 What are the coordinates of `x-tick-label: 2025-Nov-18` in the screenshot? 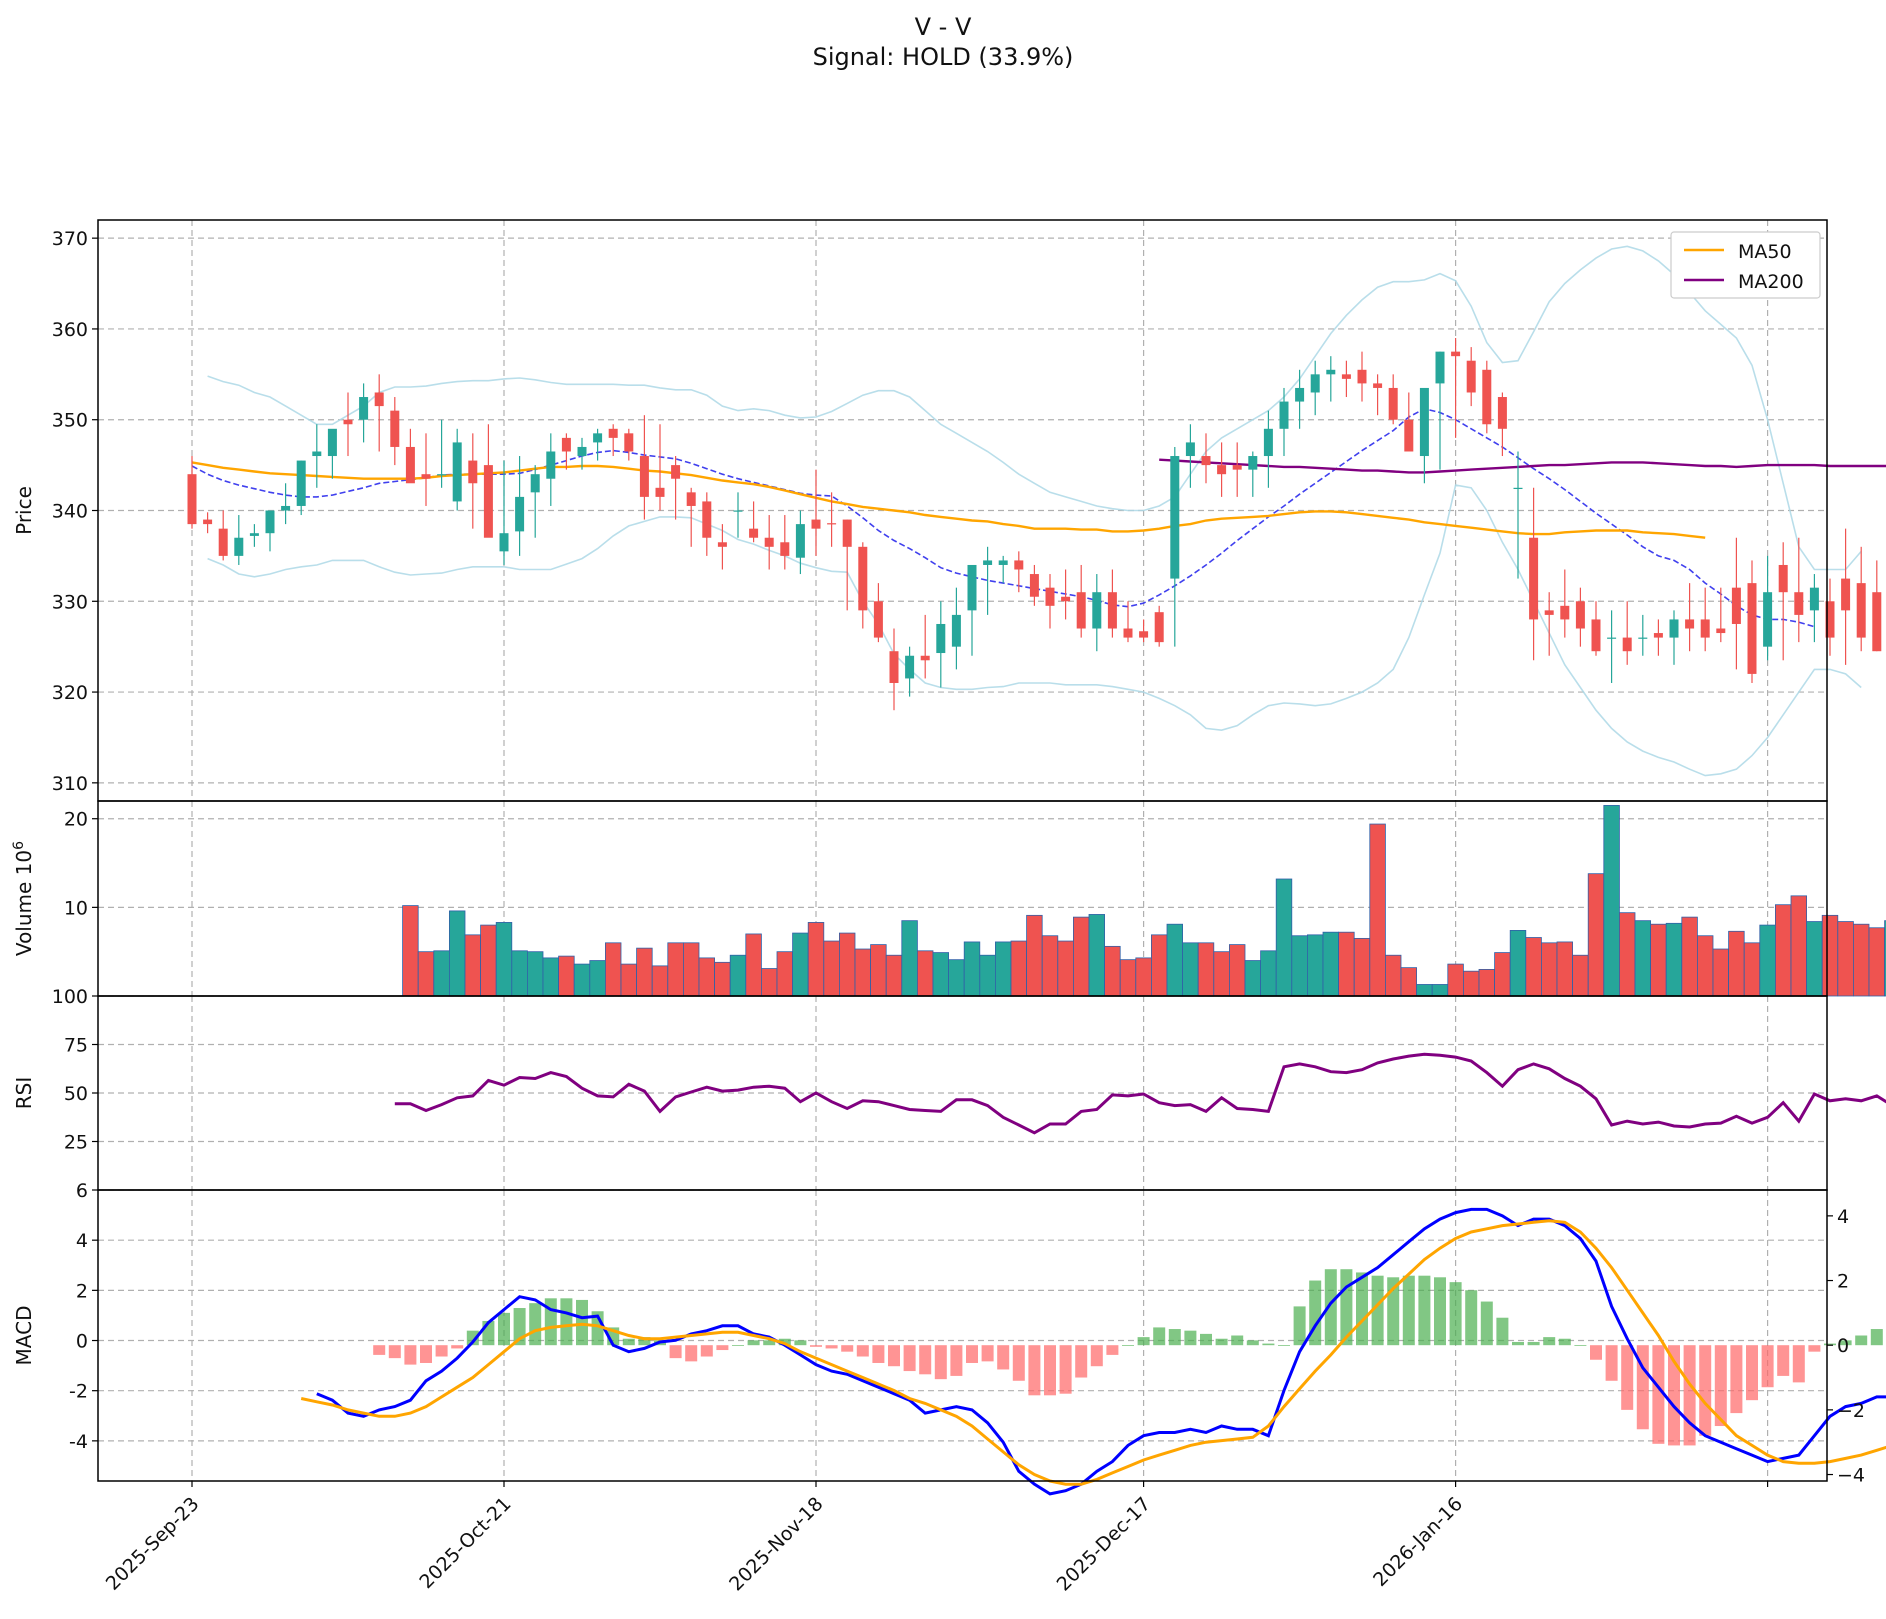 It's located at (776, 1544).